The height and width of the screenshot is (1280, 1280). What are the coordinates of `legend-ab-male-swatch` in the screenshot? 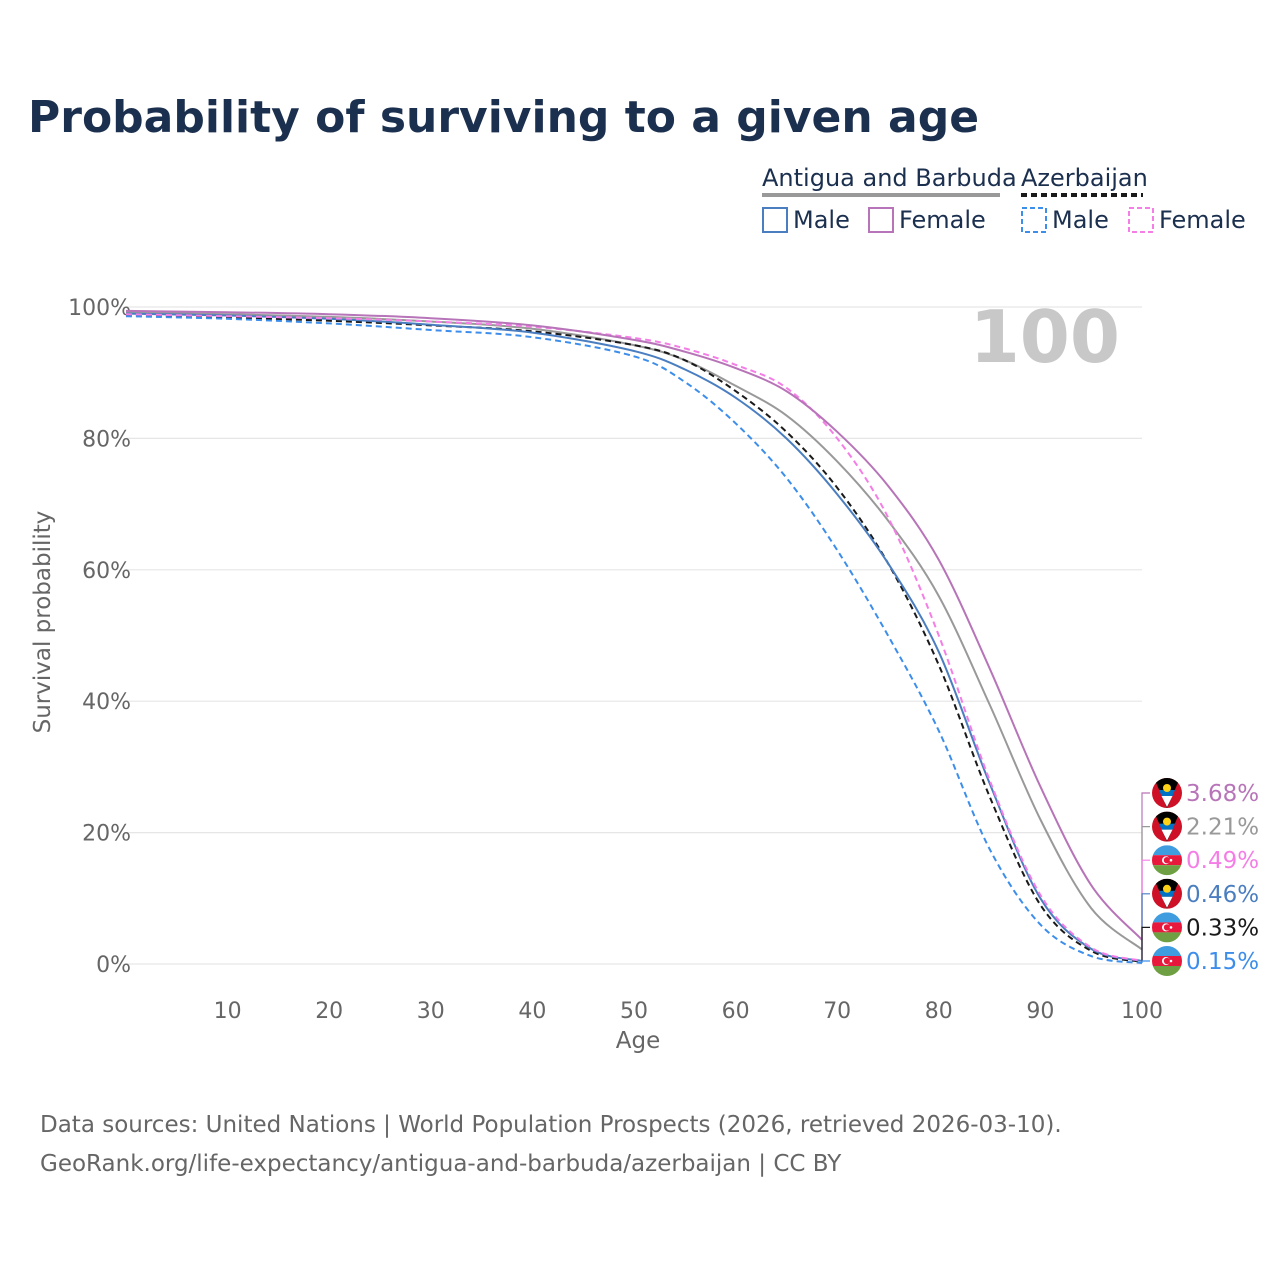 It's located at (775, 220).